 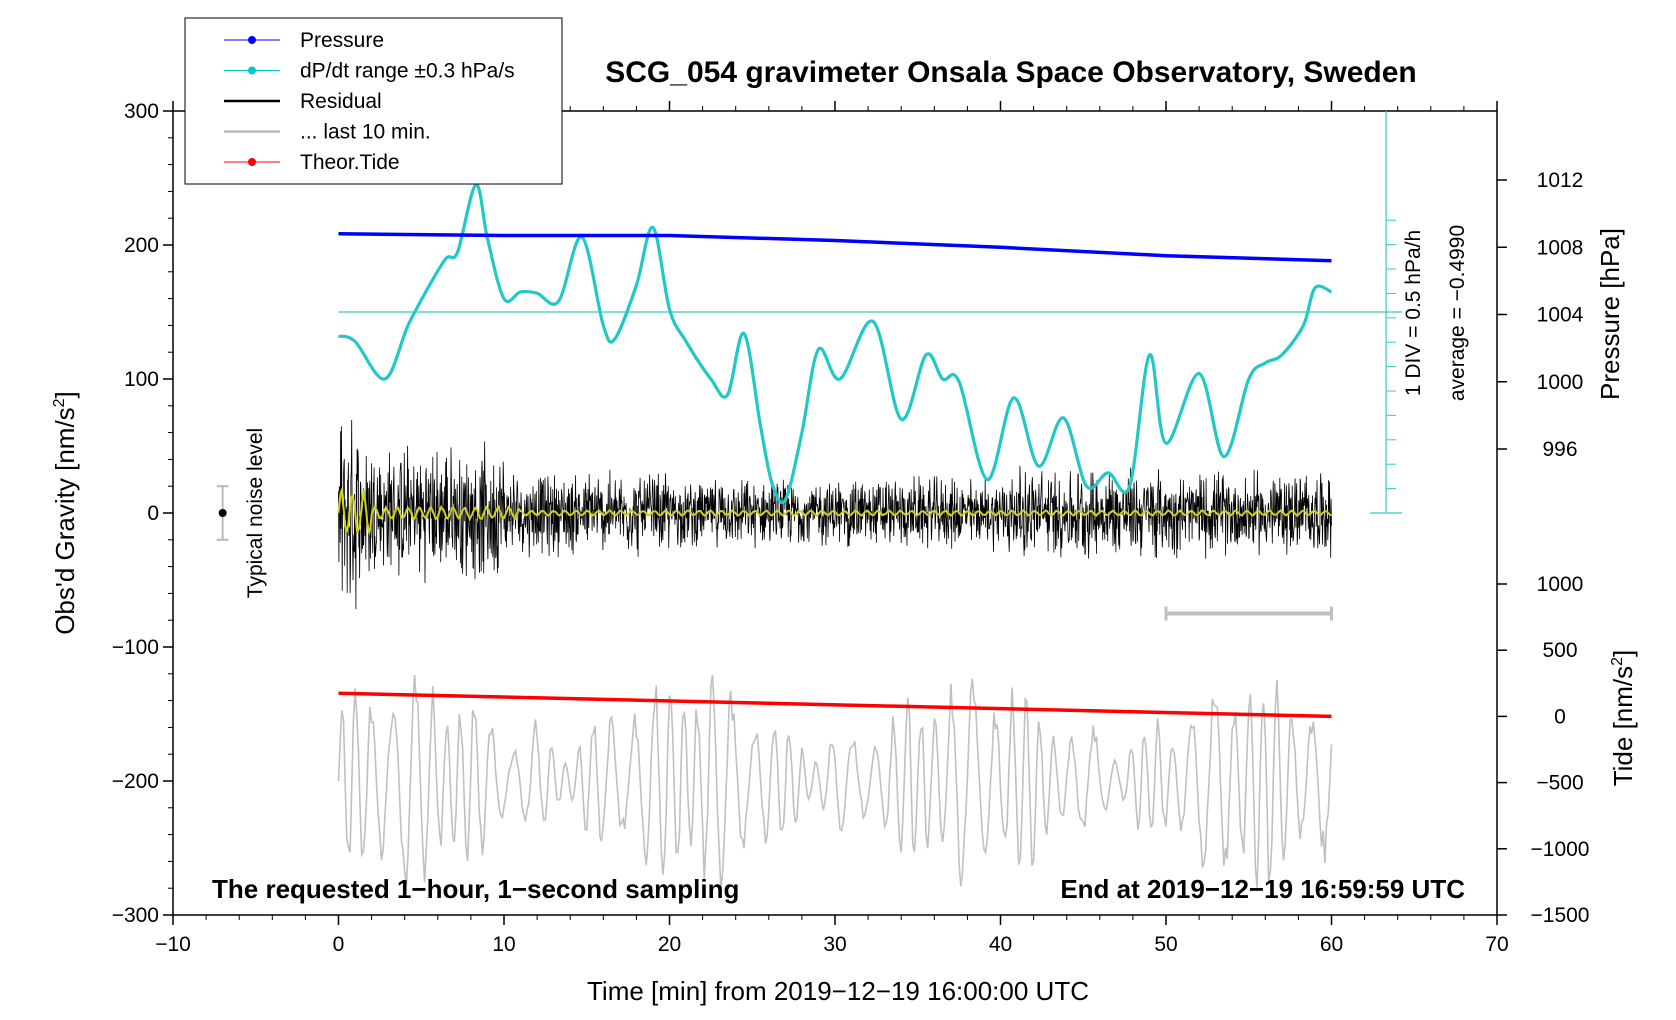 I want to click on tide-tick-label: −500, so click(x=1559, y=783).